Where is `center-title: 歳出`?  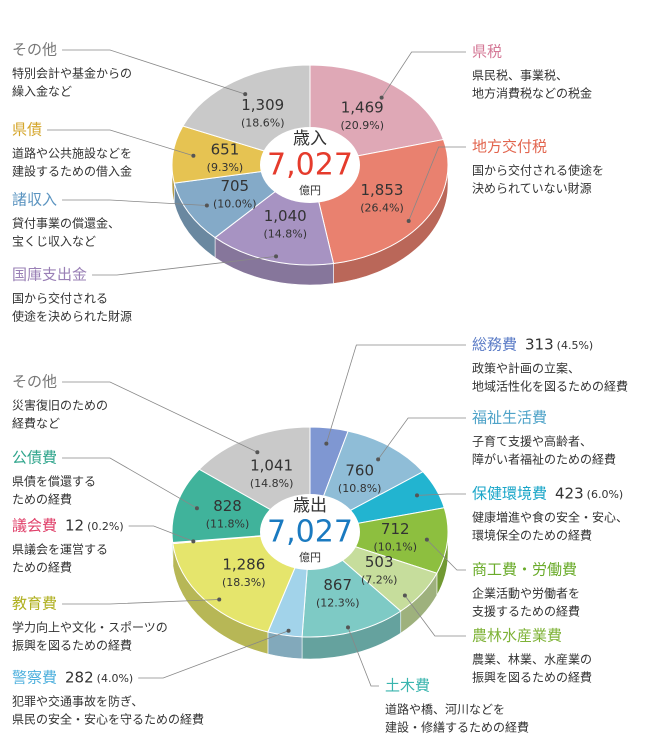 center-title: 歳出 is located at coordinates (310, 506).